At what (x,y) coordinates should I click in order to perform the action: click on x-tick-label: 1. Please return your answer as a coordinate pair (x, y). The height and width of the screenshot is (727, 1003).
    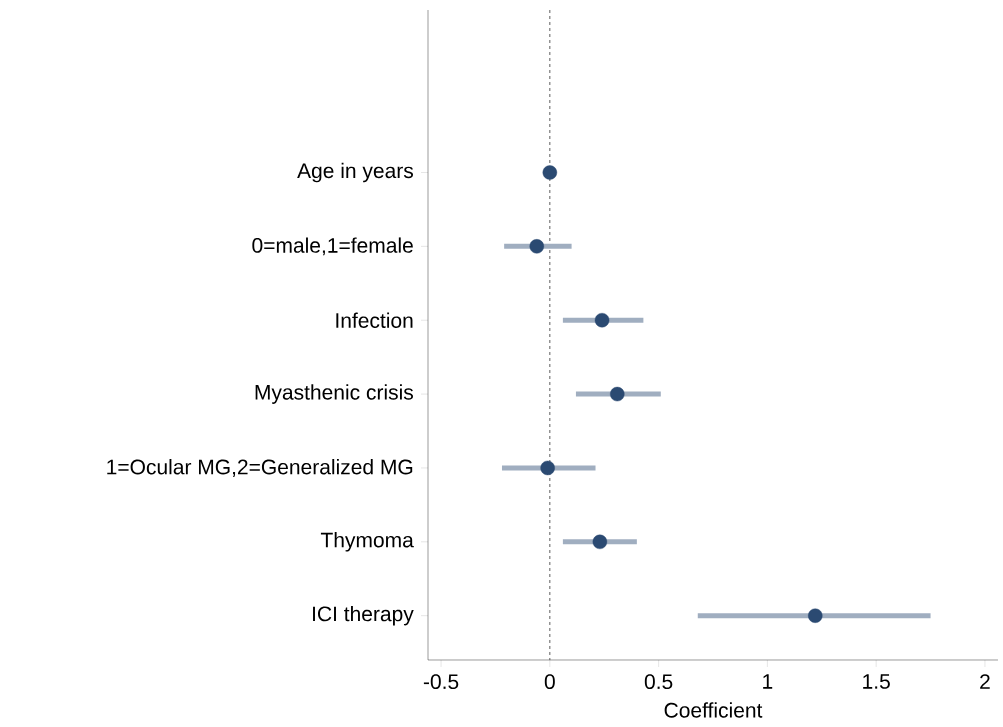
    Looking at the image, I should click on (768, 681).